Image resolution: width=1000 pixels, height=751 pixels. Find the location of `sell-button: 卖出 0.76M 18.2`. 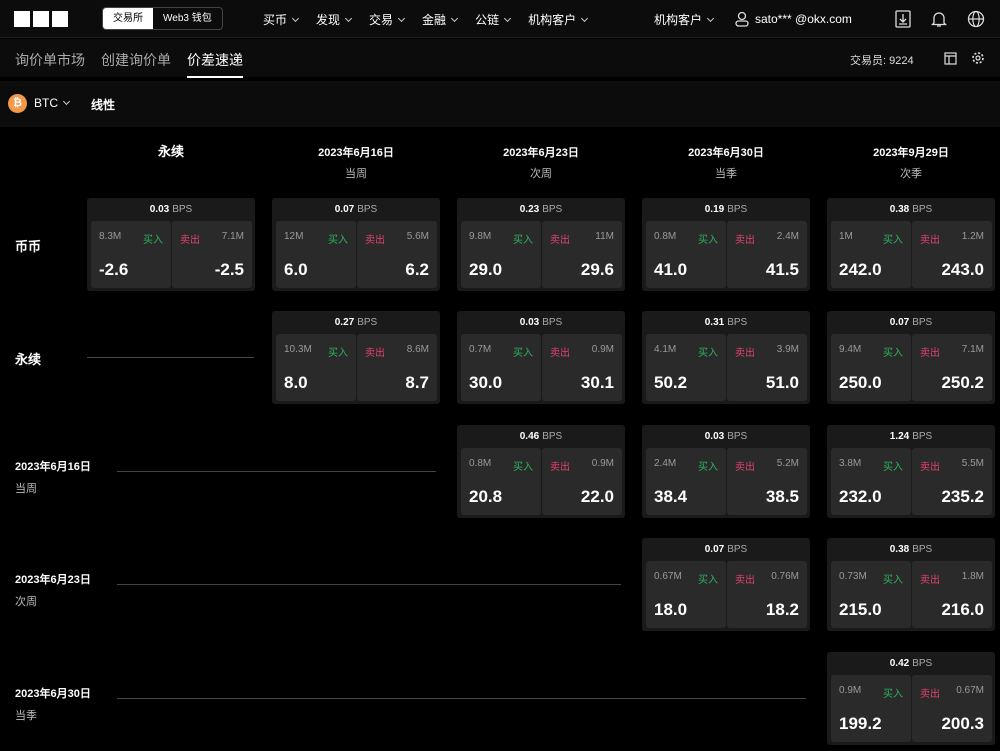

sell-button: 卖出 0.76M 18.2 is located at coordinates (767, 594).